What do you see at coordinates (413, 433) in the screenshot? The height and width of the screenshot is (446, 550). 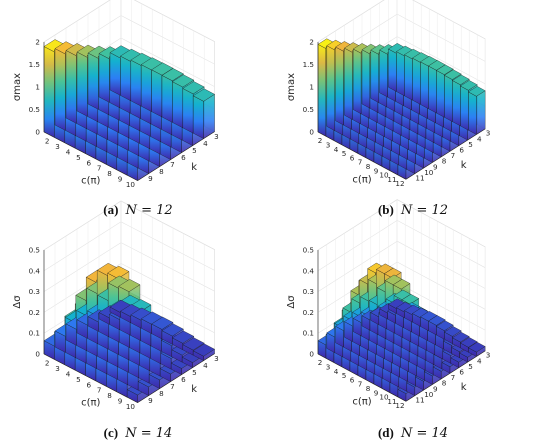 I see `caption-d: (d) N = 14` at bounding box center [413, 433].